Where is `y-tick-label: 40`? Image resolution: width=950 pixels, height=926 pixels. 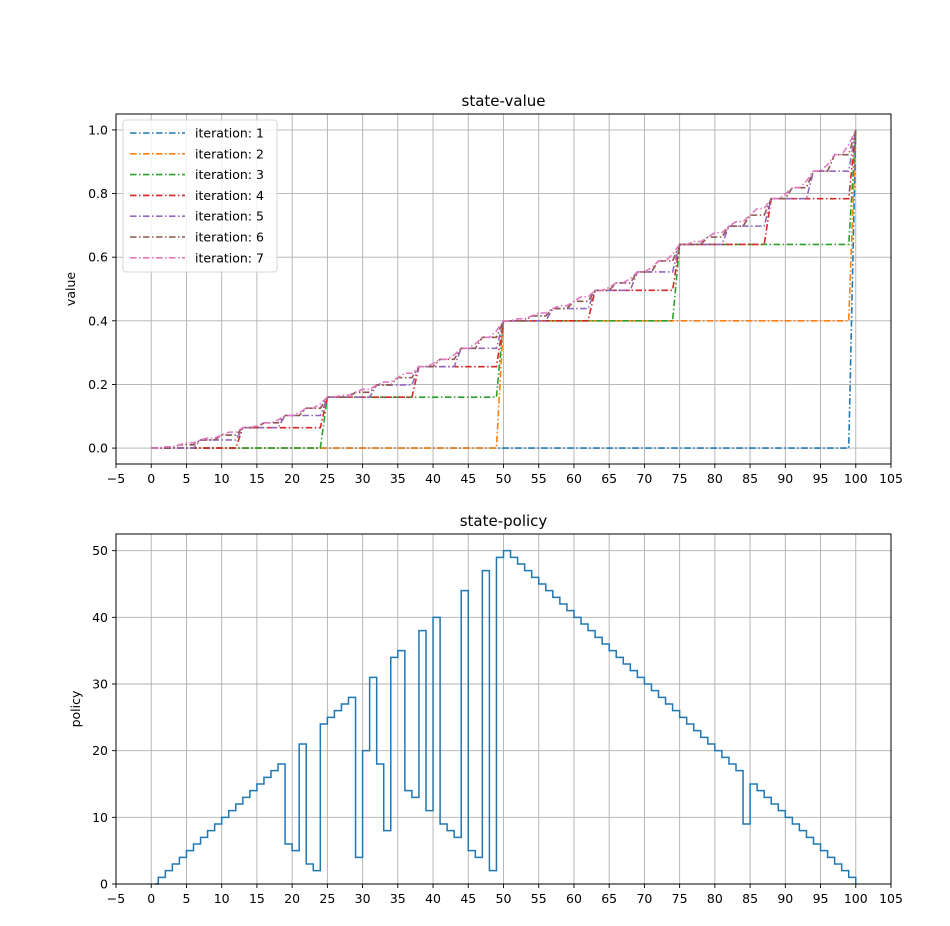 y-tick-label: 40 is located at coordinates (100, 617).